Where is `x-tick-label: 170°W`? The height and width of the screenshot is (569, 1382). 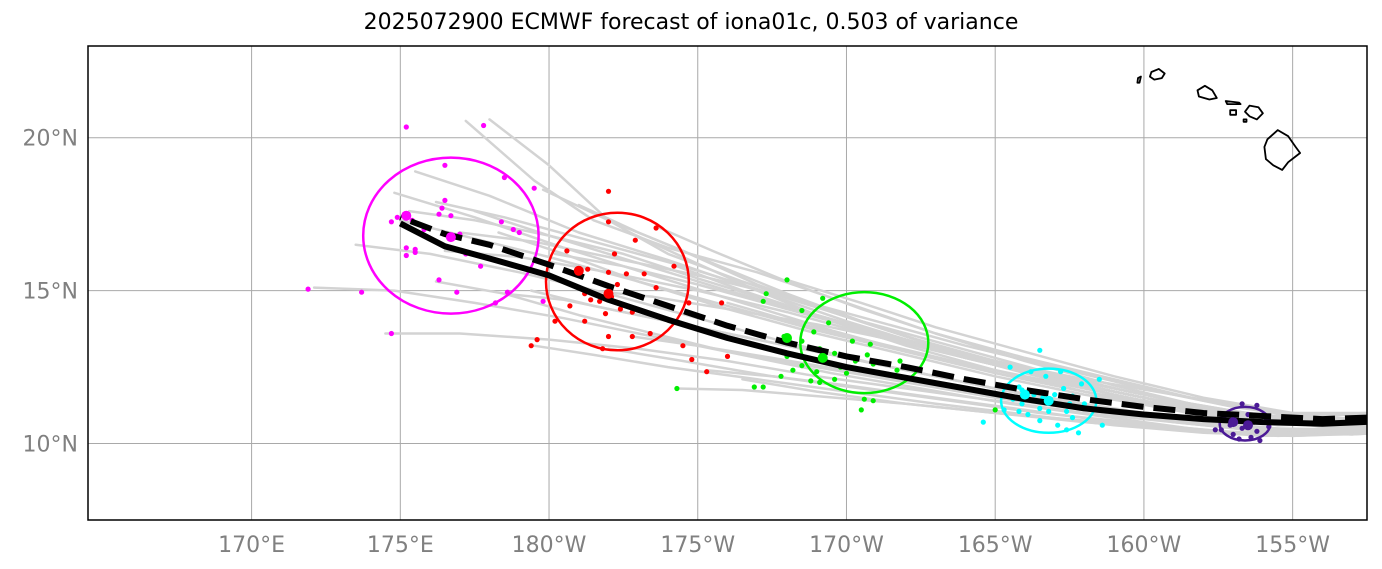 x-tick-label: 170°W is located at coordinates (846, 545).